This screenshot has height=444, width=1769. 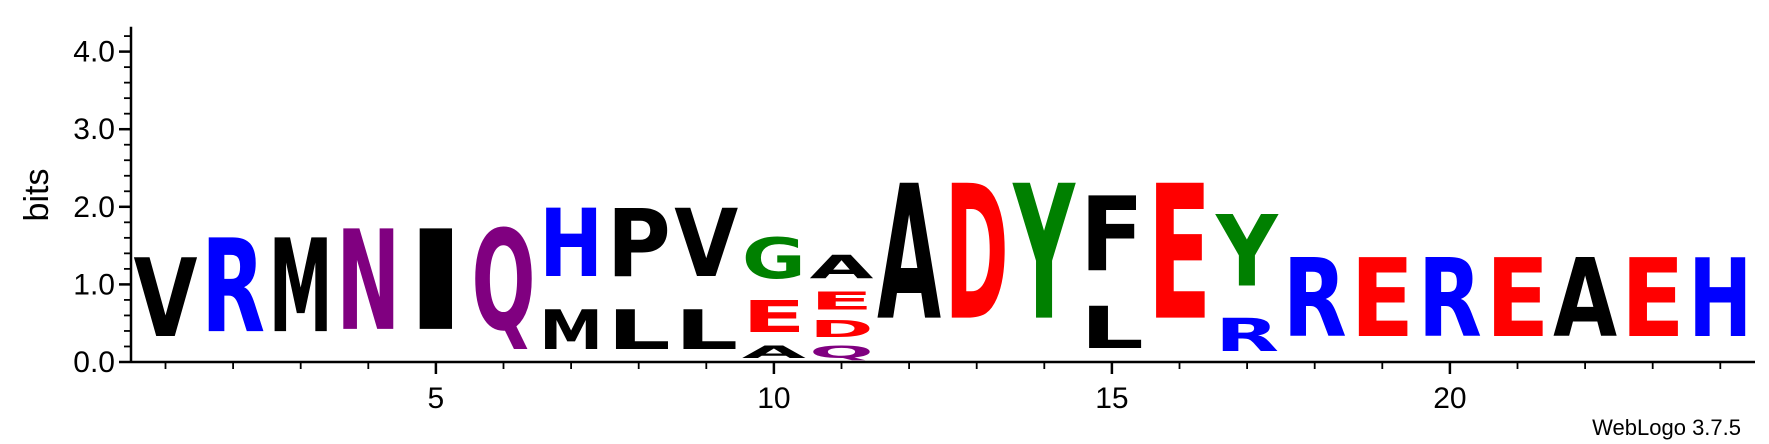 I want to click on y-tick-label: 0.0, so click(x=94, y=362).